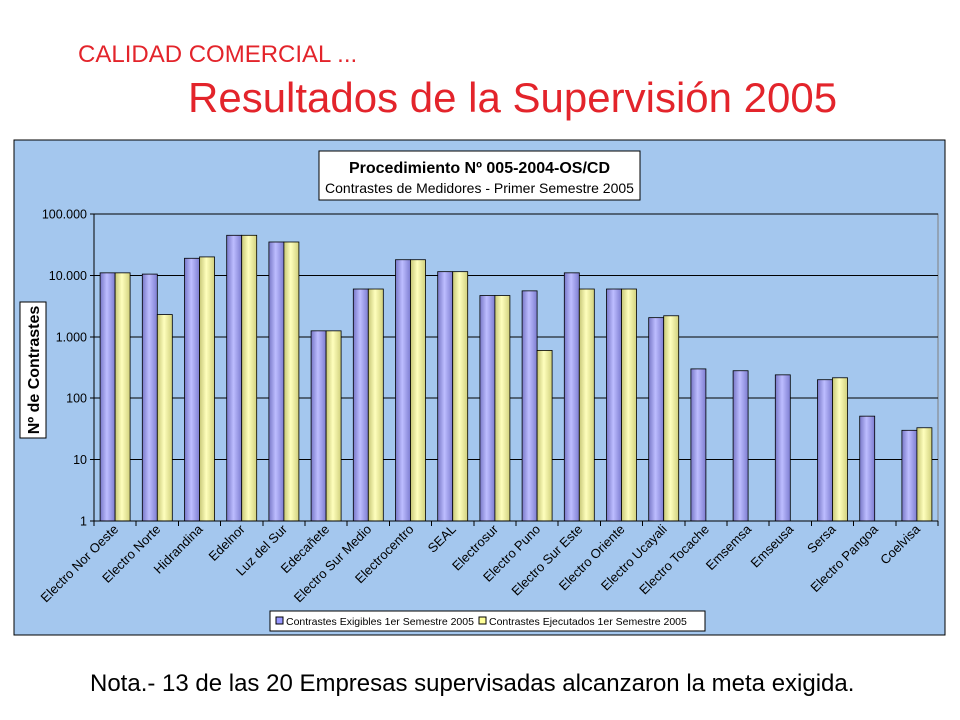 This screenshot has height=720, width=960. Describe the element at coordinates (840, 449) in the screenshot. I see `bar-s2-sersa` at that location.